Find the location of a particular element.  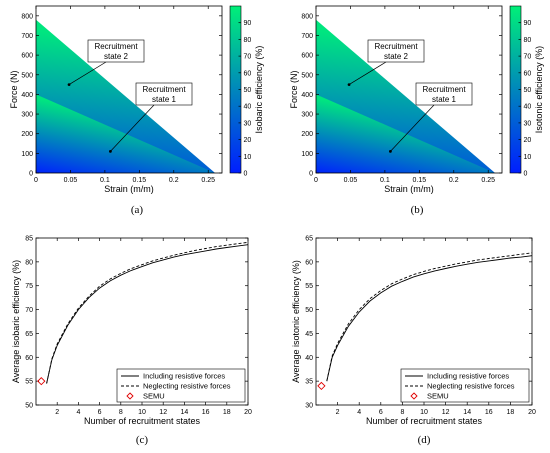

y-tick-label: 100 is located at coordinates (27, 154).